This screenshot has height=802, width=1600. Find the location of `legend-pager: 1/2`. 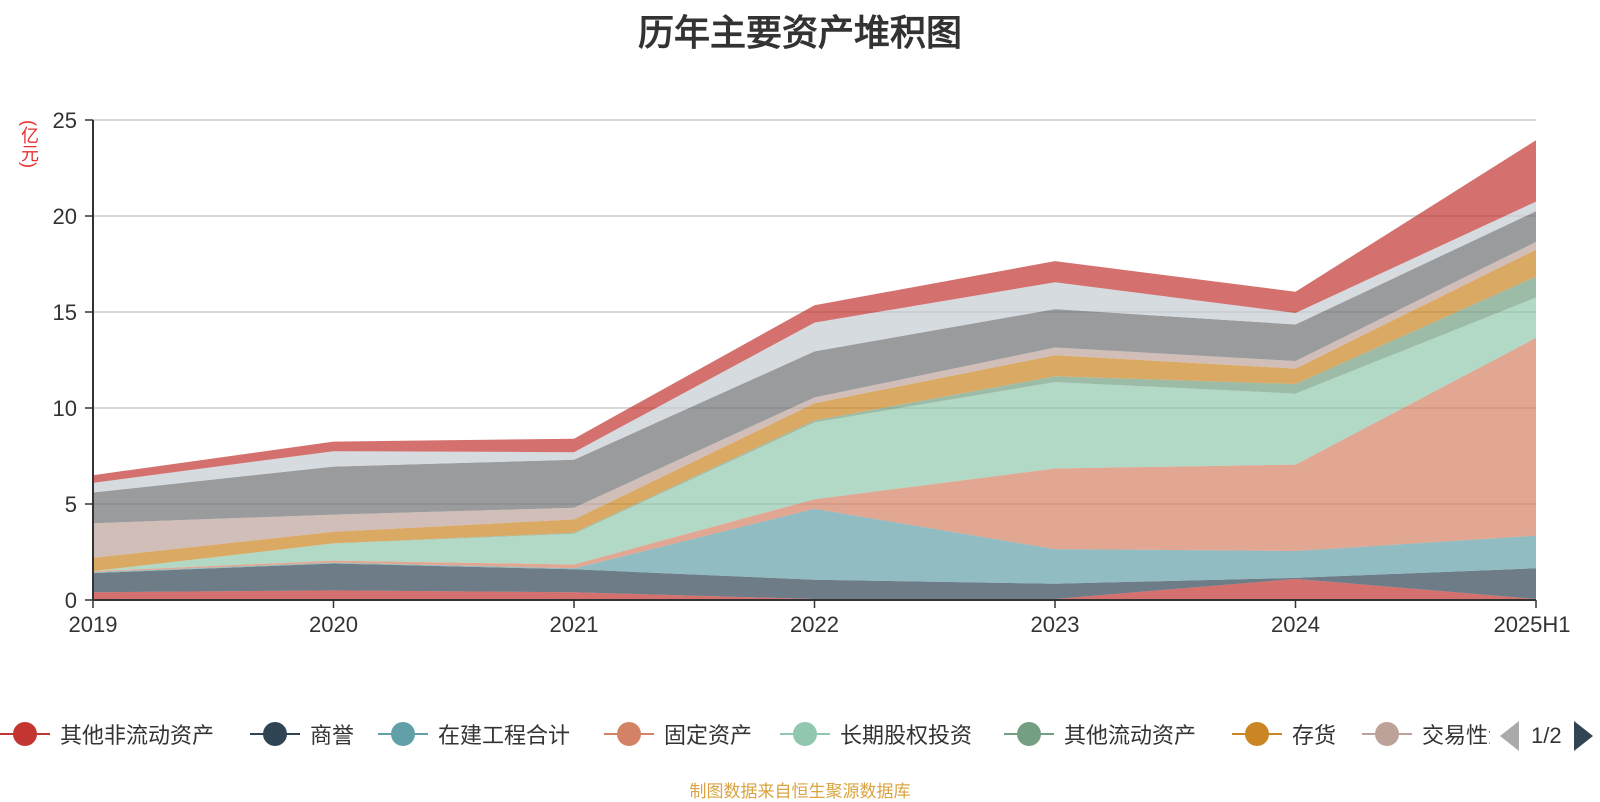

legend-pager: 1/2 is located at coordinates (1546, 736).